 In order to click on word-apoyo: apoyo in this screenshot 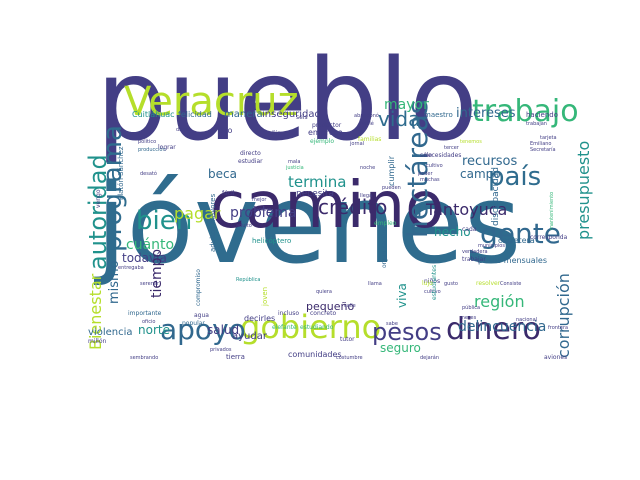, I will do `click(203, 330)`.